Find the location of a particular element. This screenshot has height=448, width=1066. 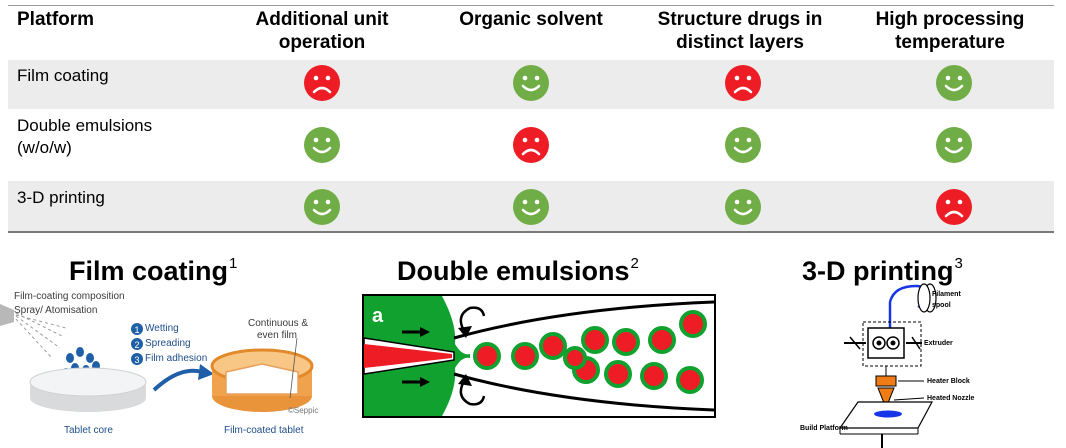

film-coating-illustration: 1 2 3 is located at coordinates (157, 358).